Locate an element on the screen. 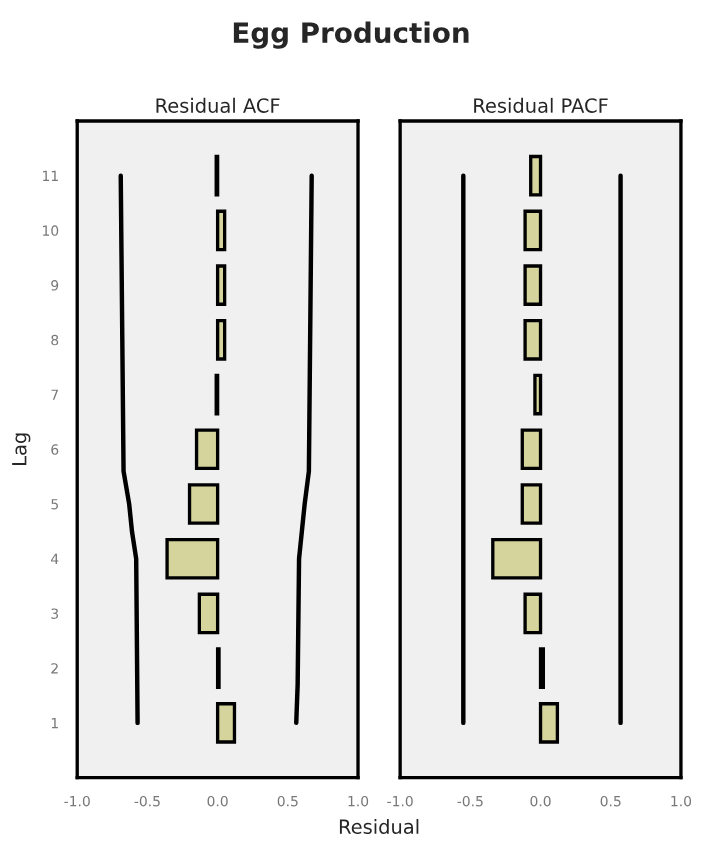 The width and height of the screenshot is (702, 864). y-axis-title: Lag is located at coordinates (21, 449).